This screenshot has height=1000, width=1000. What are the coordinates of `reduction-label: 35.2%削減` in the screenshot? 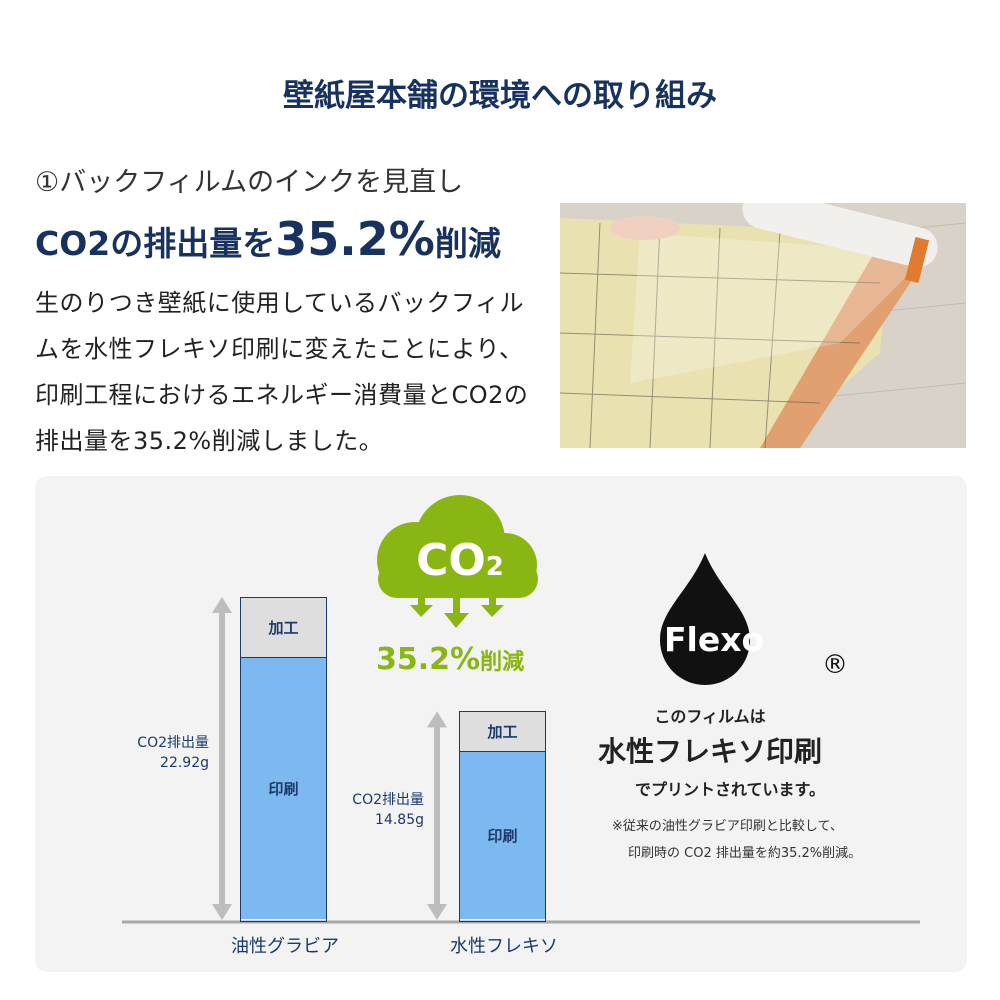 It's located at (450, 659).